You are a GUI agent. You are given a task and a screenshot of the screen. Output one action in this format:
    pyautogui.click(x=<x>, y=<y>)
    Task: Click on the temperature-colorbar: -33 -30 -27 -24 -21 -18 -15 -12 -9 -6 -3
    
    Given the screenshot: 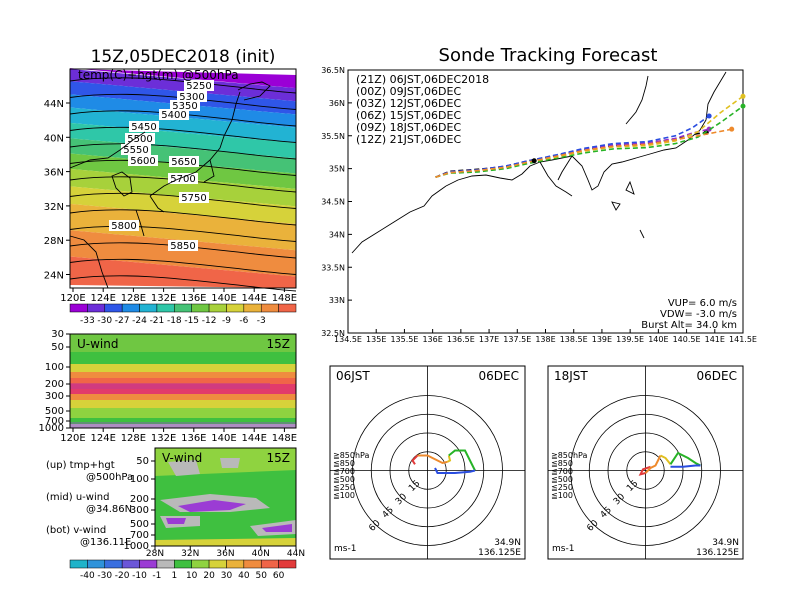 What is the action you would take?
    pyautogui.click(x=183, y=314)
    